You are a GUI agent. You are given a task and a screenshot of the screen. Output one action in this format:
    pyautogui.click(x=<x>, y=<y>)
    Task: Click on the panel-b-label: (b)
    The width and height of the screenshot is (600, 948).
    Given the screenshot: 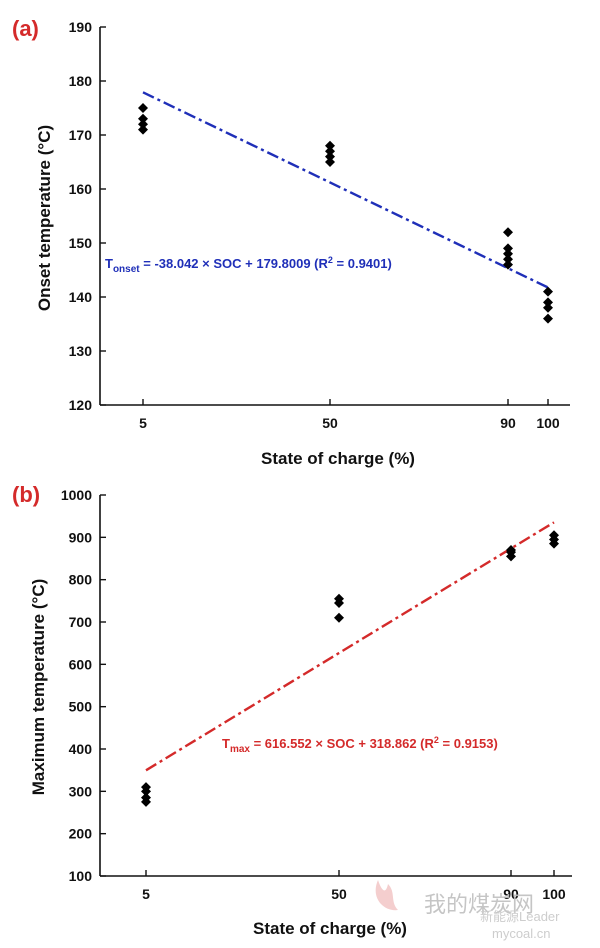 What is the action you would take?
    pyautogui.click(x=26, y=494)
    